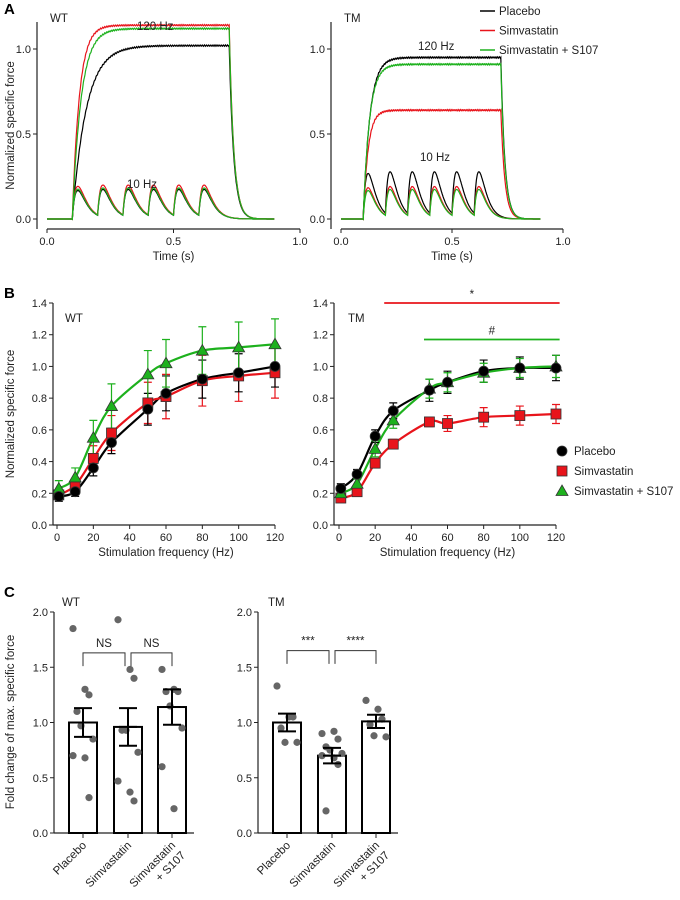 The width and height of the screenshot is (680, 900). What do you see at coordinates (9, 9) in the screenshot?
I see `panel-letter: A` at bounding box center [9, 9].